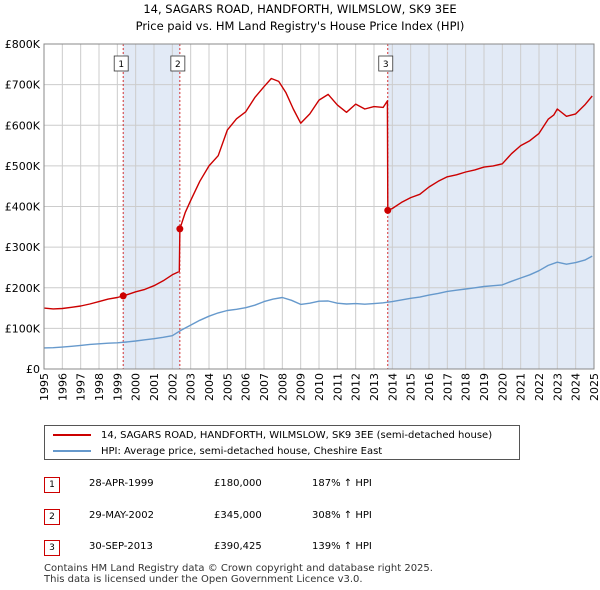 The image size is (600, 590). Describe the element at coordinates (466, 387) in the screenshot. I see `x-tick-label: 2018` at that location.